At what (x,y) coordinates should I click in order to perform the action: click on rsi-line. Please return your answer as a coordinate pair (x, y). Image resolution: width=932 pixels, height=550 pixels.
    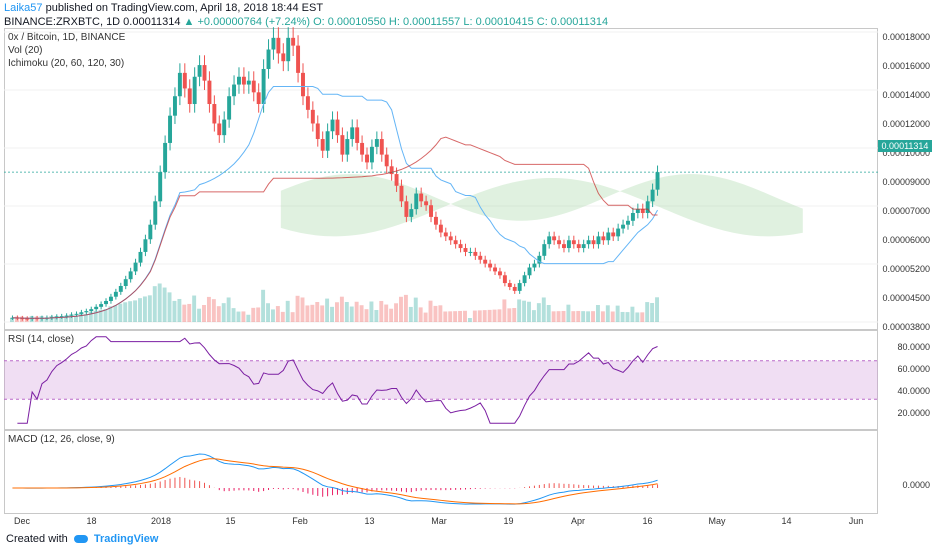
    Looking at the image, I should click on (337, 380).